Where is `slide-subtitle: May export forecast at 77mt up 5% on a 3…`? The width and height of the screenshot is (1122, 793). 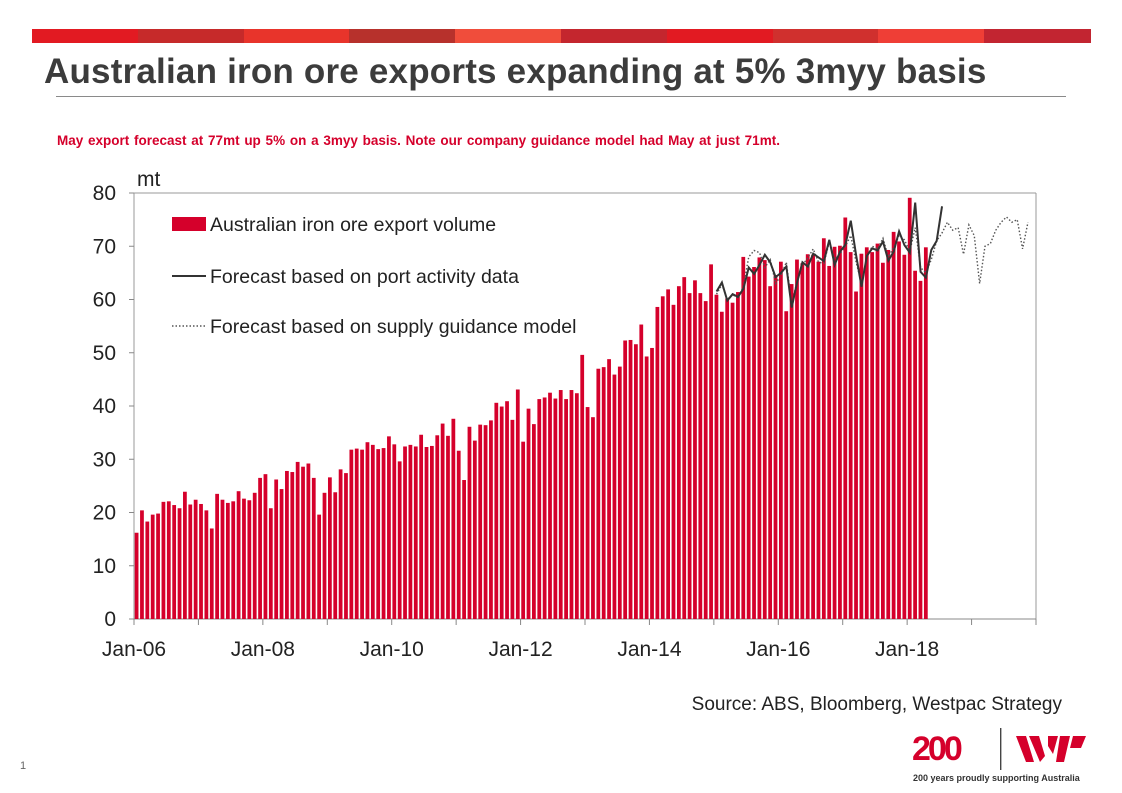 slide-subtitle: May export forecast at 77mt up 5% on a 3… is located at coordinates (418, 140).